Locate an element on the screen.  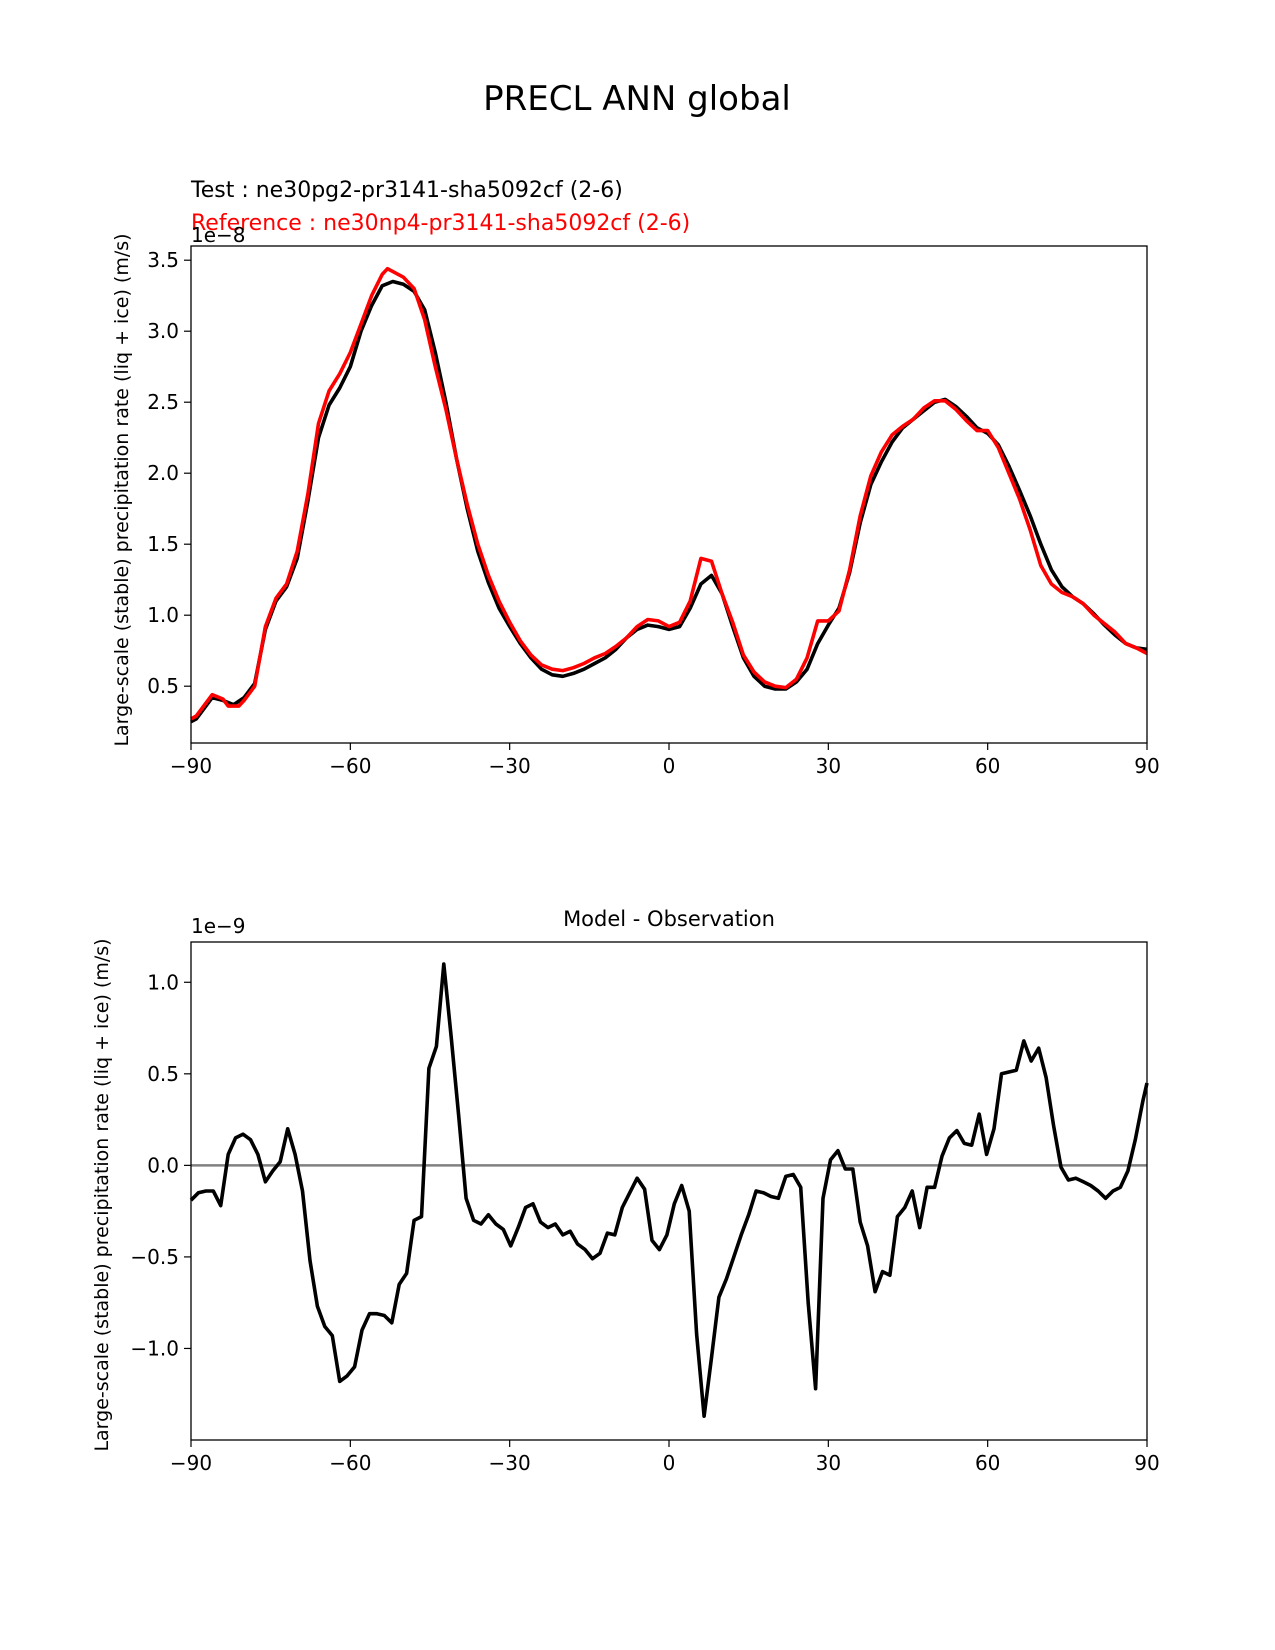
top-x-tick-label: 0 is located at coordinates (669, 766).